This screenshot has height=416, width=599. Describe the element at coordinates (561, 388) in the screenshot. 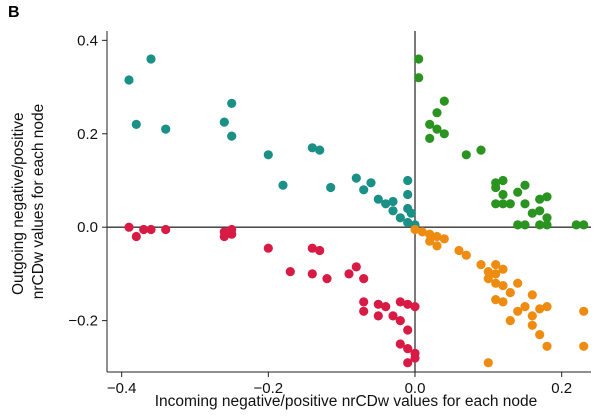

I see `x-tick-label: 0.2` at that location.